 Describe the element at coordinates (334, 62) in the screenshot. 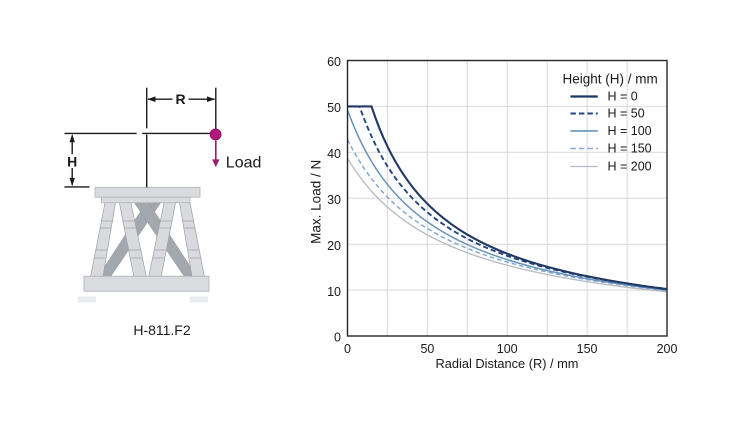

I see `svg-text: 60` at that location.